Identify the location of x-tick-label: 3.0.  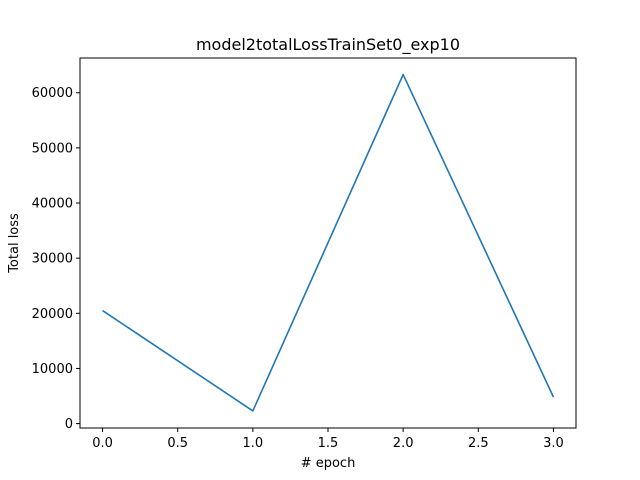
(553, 443).